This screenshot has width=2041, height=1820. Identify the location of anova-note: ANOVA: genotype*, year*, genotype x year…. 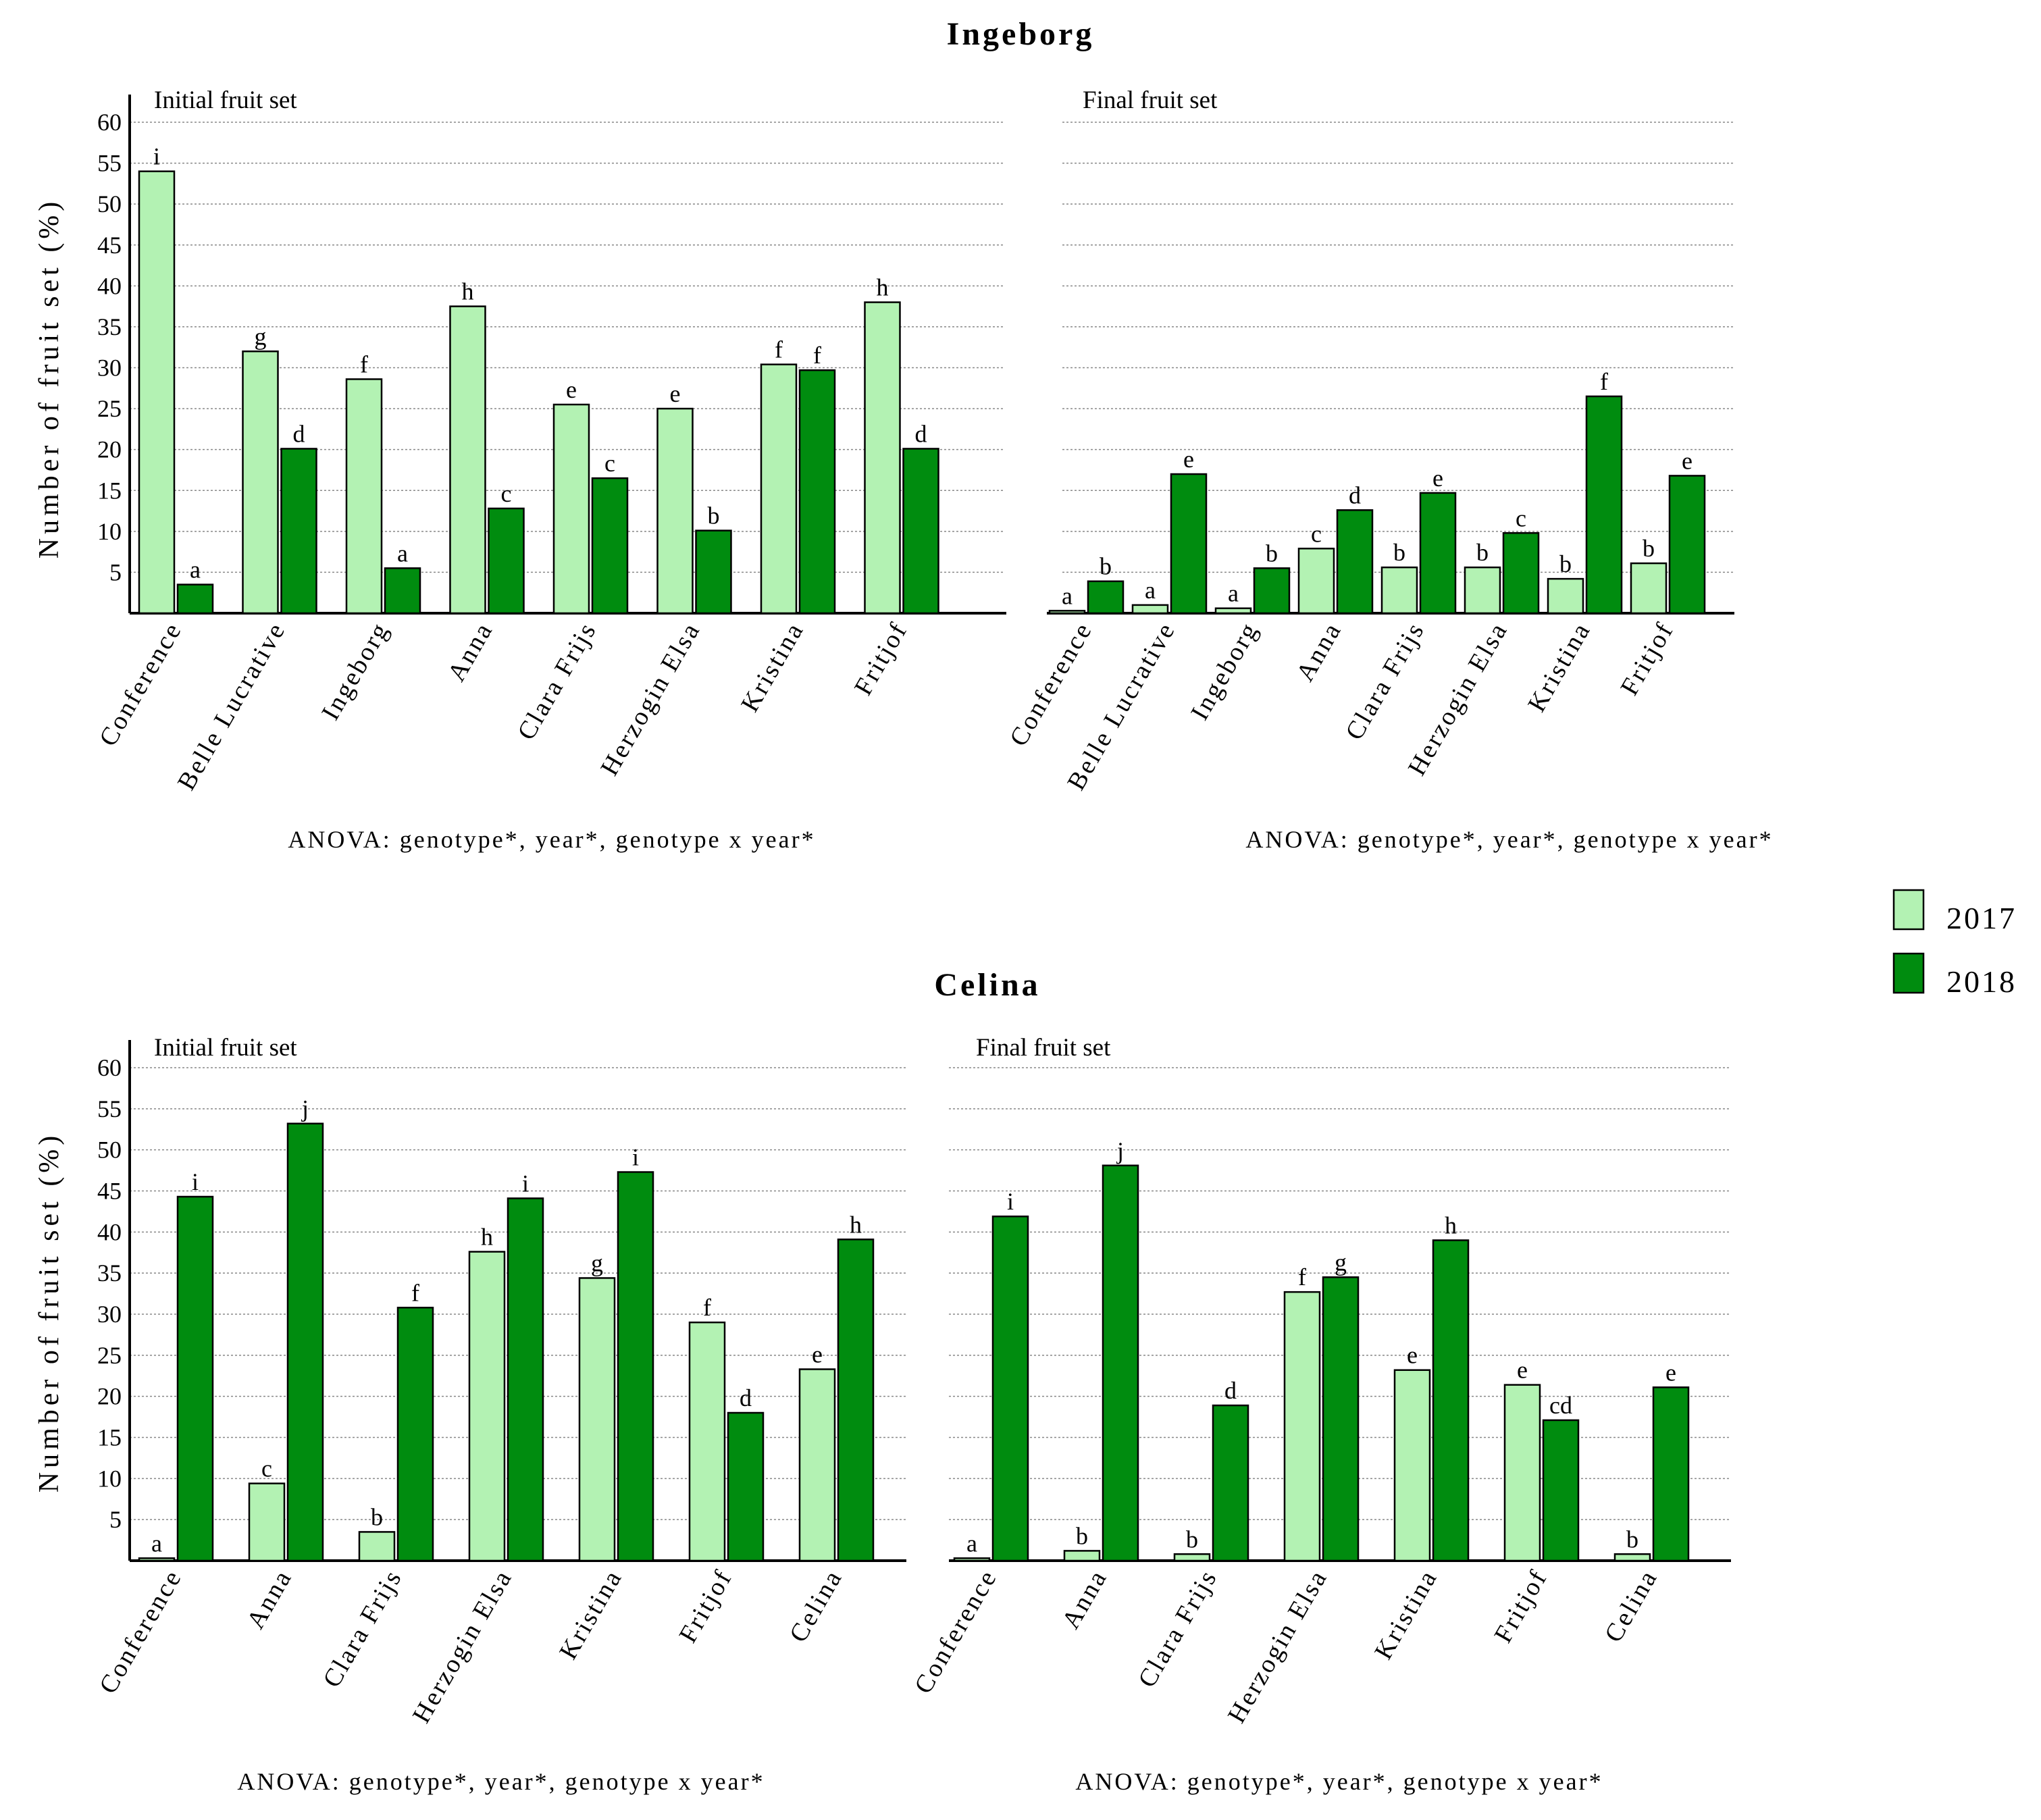
(551, 839).